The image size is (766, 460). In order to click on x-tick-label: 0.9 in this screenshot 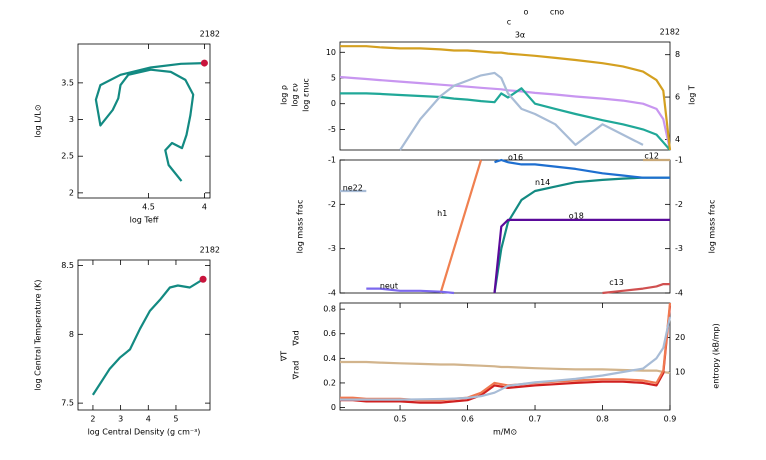, I will do `click(670, 419)`.